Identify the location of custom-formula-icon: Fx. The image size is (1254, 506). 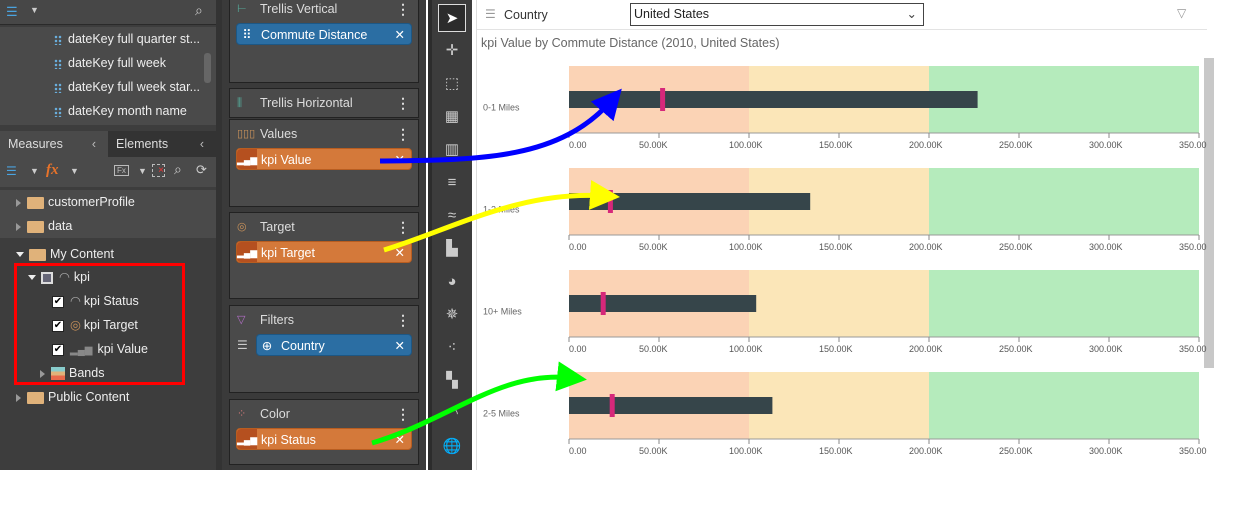
(121, 170).